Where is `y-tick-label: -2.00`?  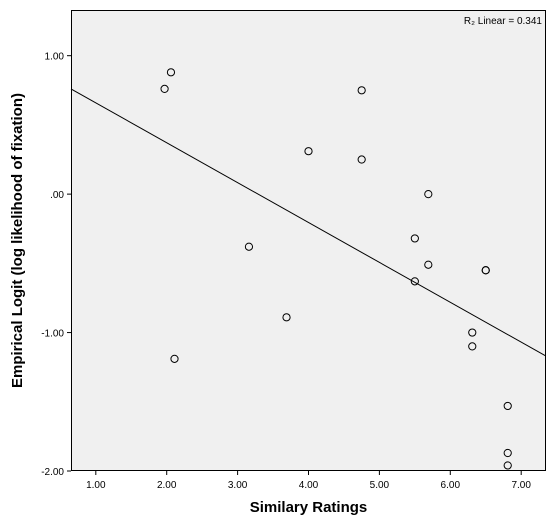 y-tick-label: -2.00 is located at coordinates (52, 472).